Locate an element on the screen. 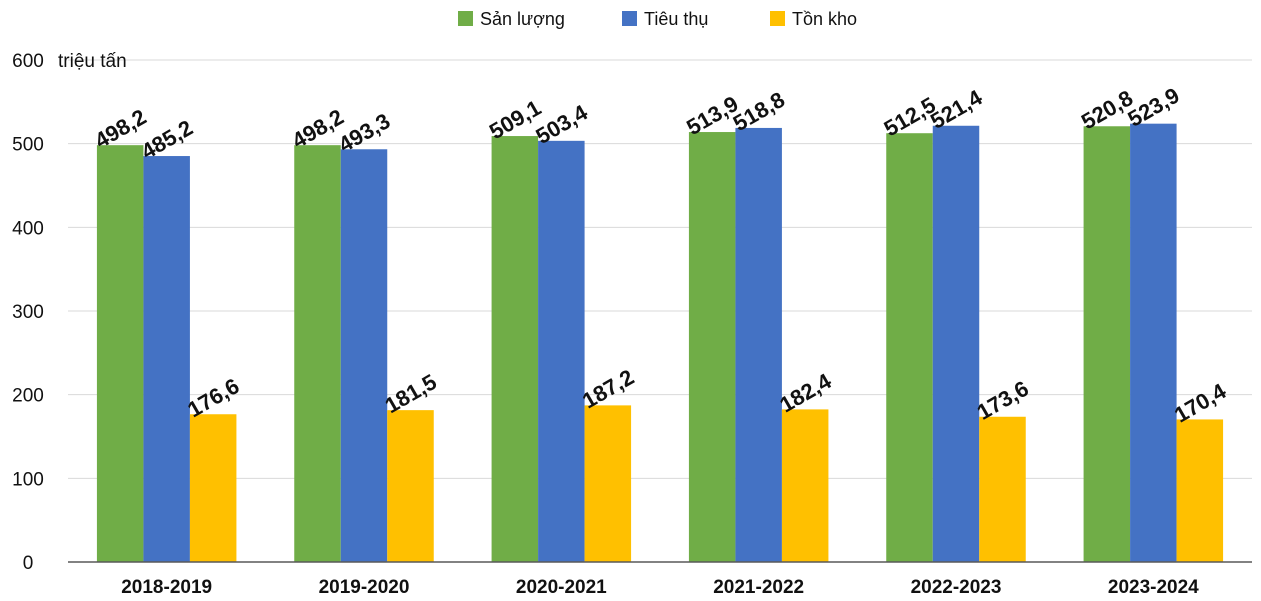 The height and width of the screenshot is (601, 1261). x-category-label: 2023-2024 is located at coordinates (1153, 587).